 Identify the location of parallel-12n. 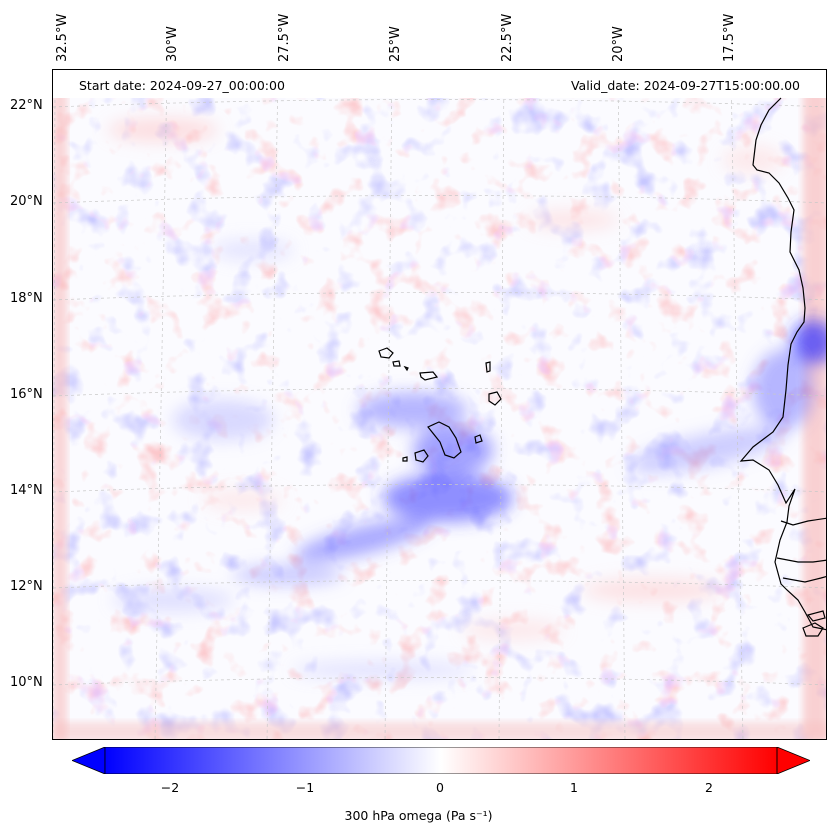
(439, 584).